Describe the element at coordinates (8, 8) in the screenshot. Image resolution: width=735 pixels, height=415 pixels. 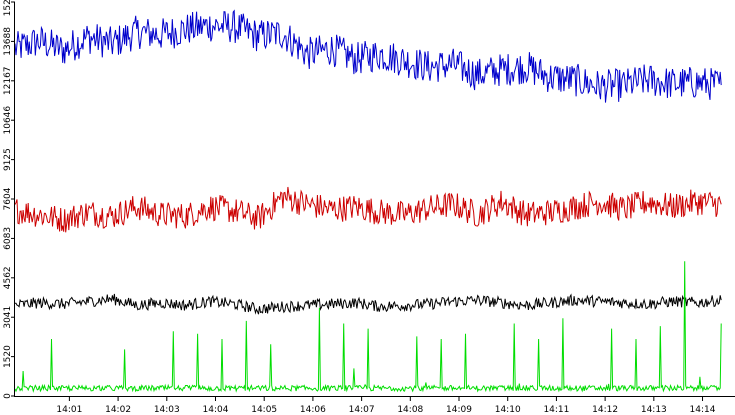
I see `y-tick-label: 15209` at that location.